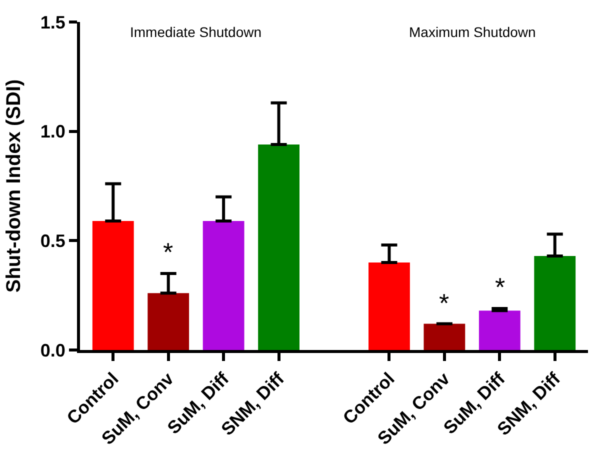  I want to click on annotation: Maximum Shutdown, so click(472, 32).